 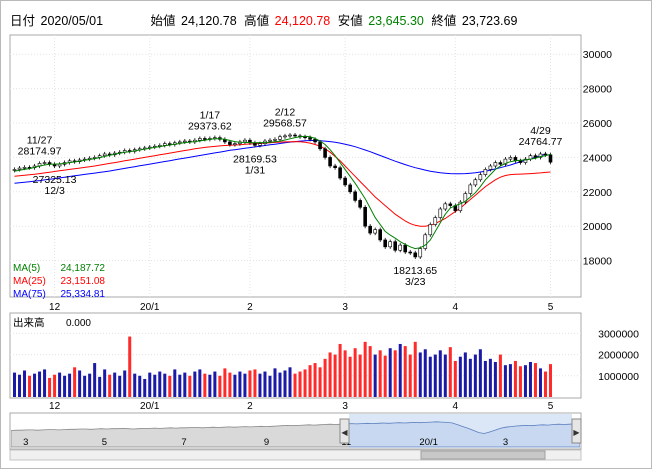 What do you see at coordinates (210, 115) in the screenshot?
I see `annotation-label: 1/17` at bounding box center [210, 115].